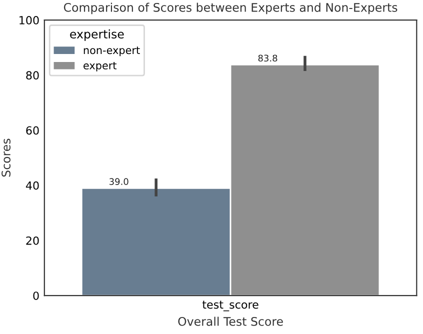 The height and width of the screenshot is (334, 423). Describe the element at coordinates (112, 51) in the screenshot. I see `legend-label: non-expert` at that location.